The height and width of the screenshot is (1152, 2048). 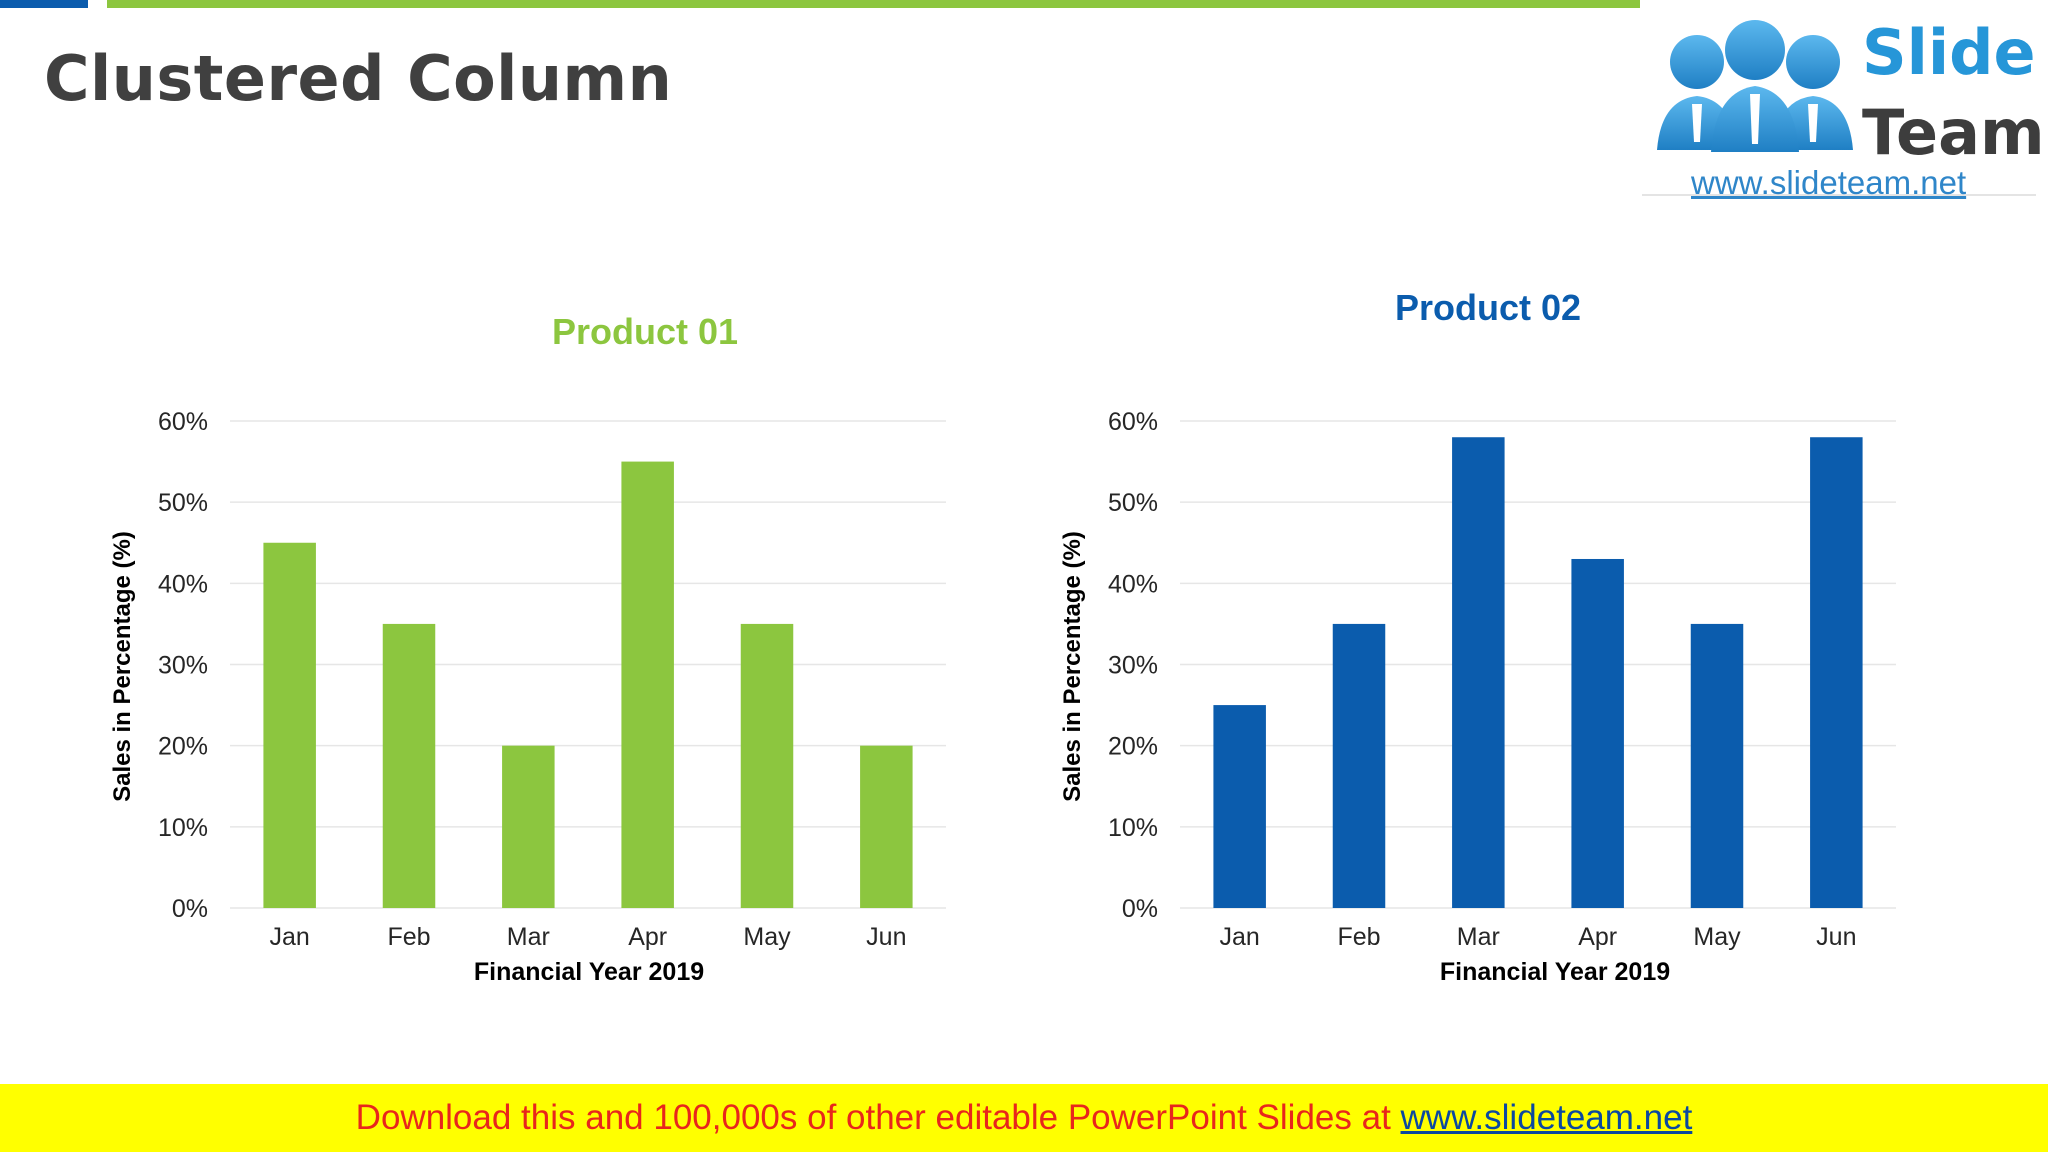 What do you see at coordinates (1546, 1117) in the screenshot?
I see `banner-link: www.slideteam.net` at bounding box center [1546, 1117].